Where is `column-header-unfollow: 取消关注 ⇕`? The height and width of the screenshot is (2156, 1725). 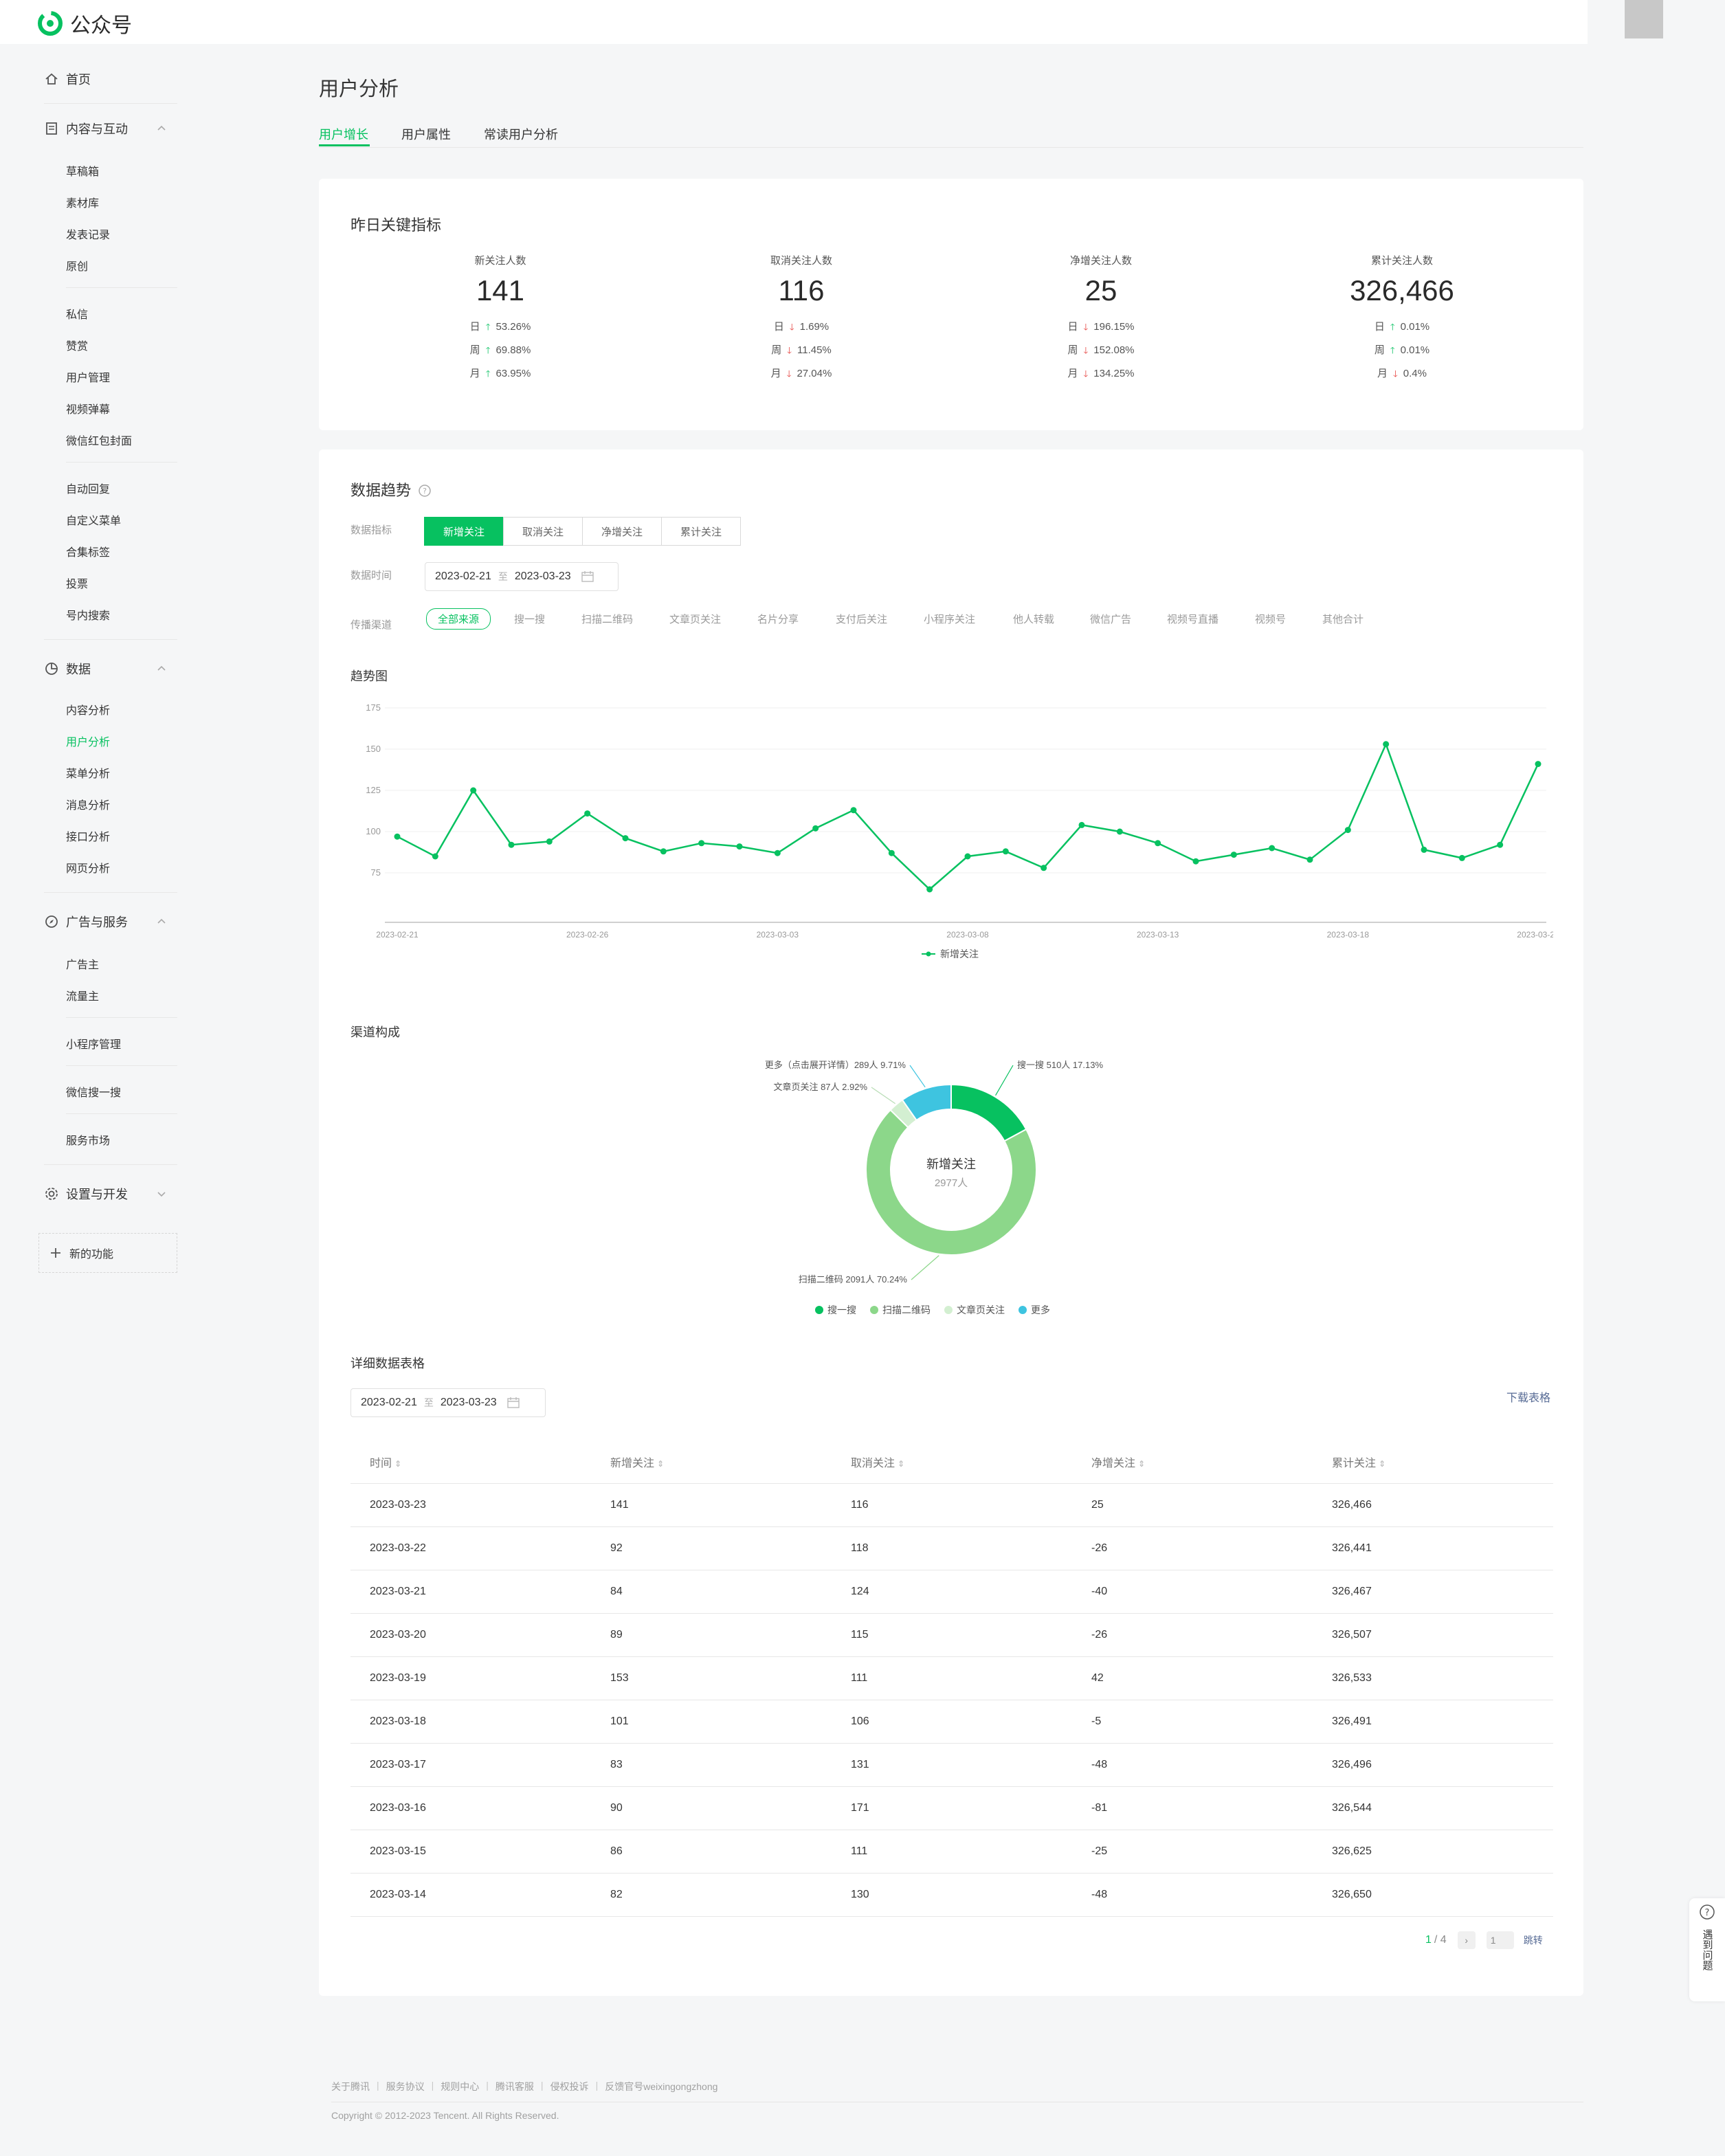
column-header-unfollow: 取消关注 ⇕ is located at coordinates (878, 1463).